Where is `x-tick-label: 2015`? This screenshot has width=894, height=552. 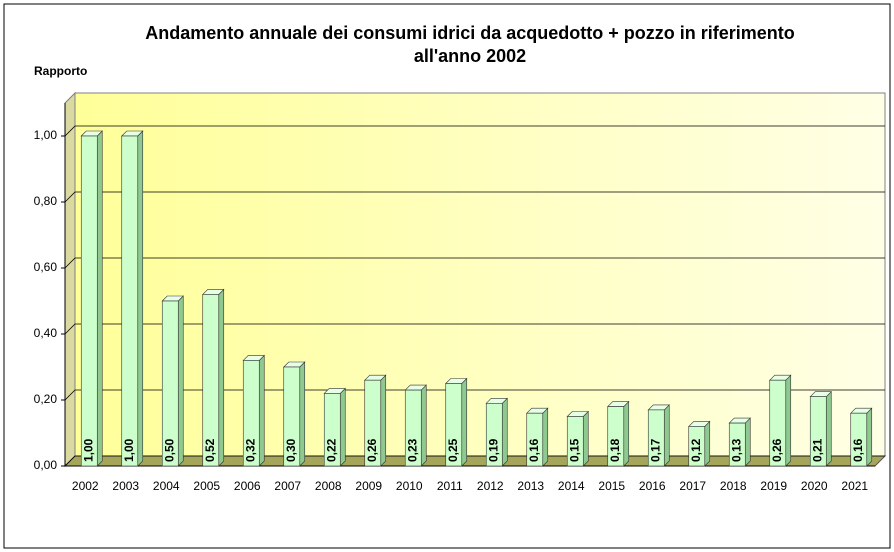 x-tick-label: 2015 is located at coordinates (611, 486).